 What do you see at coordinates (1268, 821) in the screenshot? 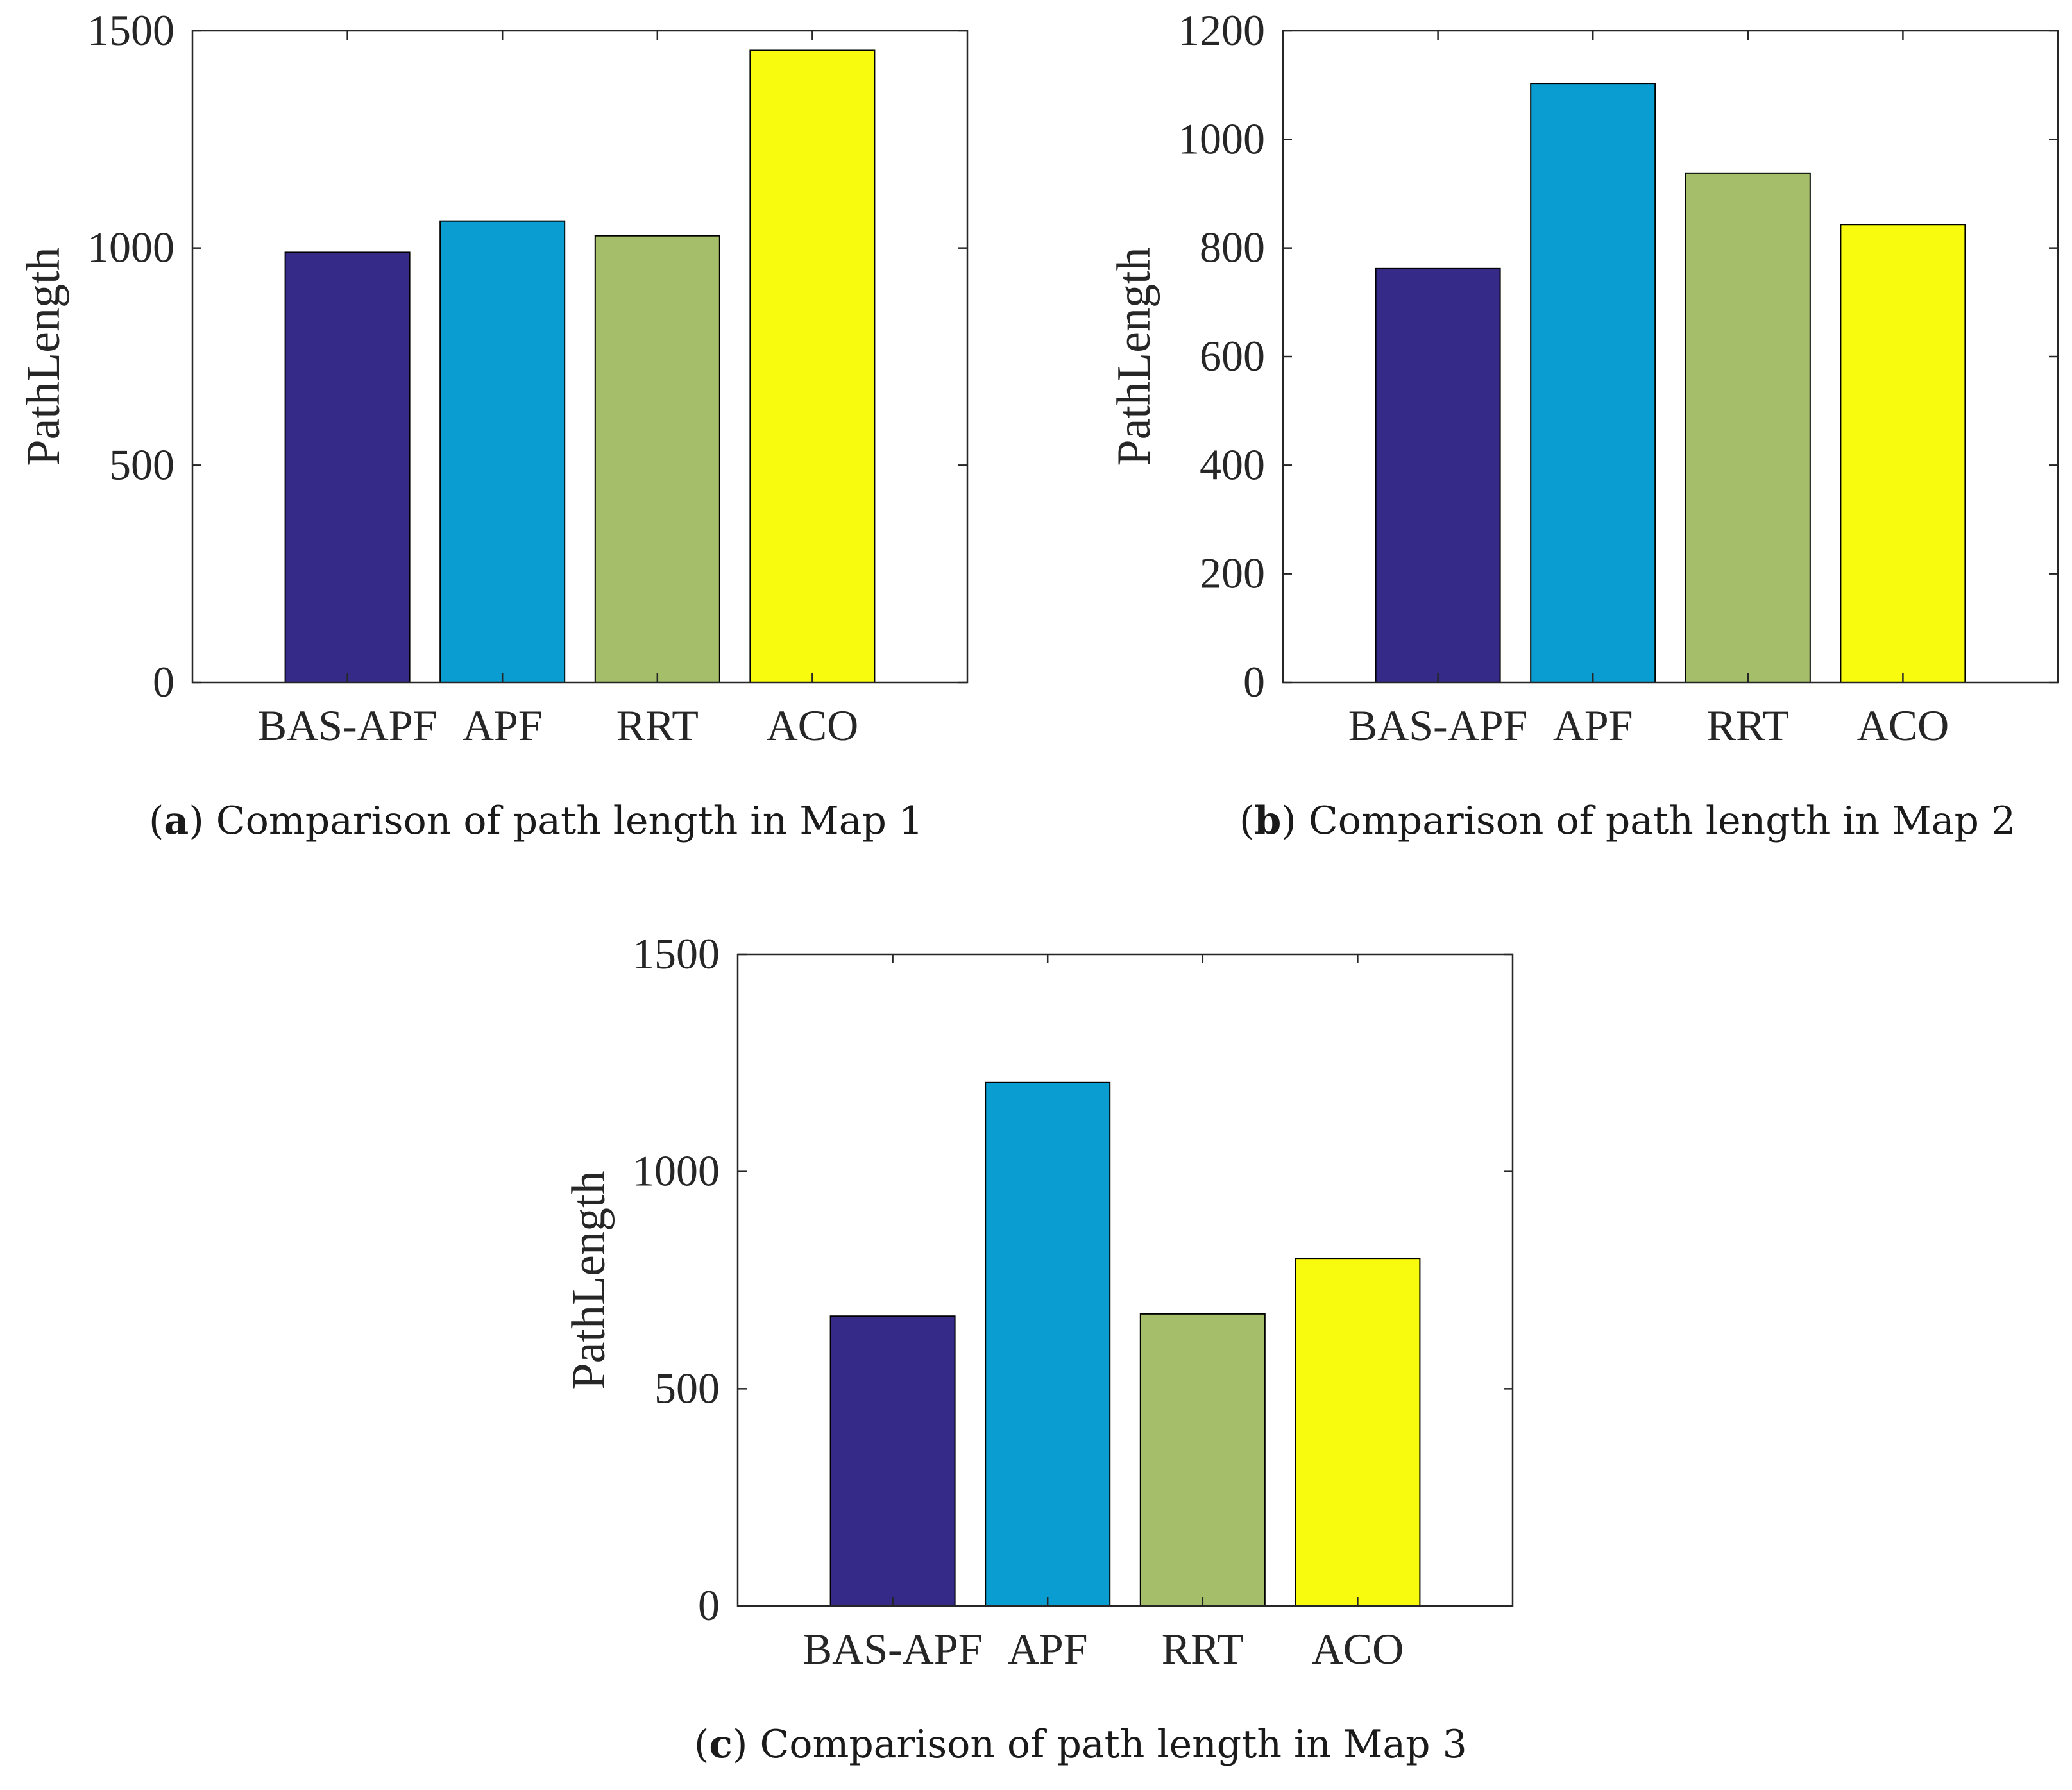
I see `caption-tag: b` at bounding box center [1268, 821].